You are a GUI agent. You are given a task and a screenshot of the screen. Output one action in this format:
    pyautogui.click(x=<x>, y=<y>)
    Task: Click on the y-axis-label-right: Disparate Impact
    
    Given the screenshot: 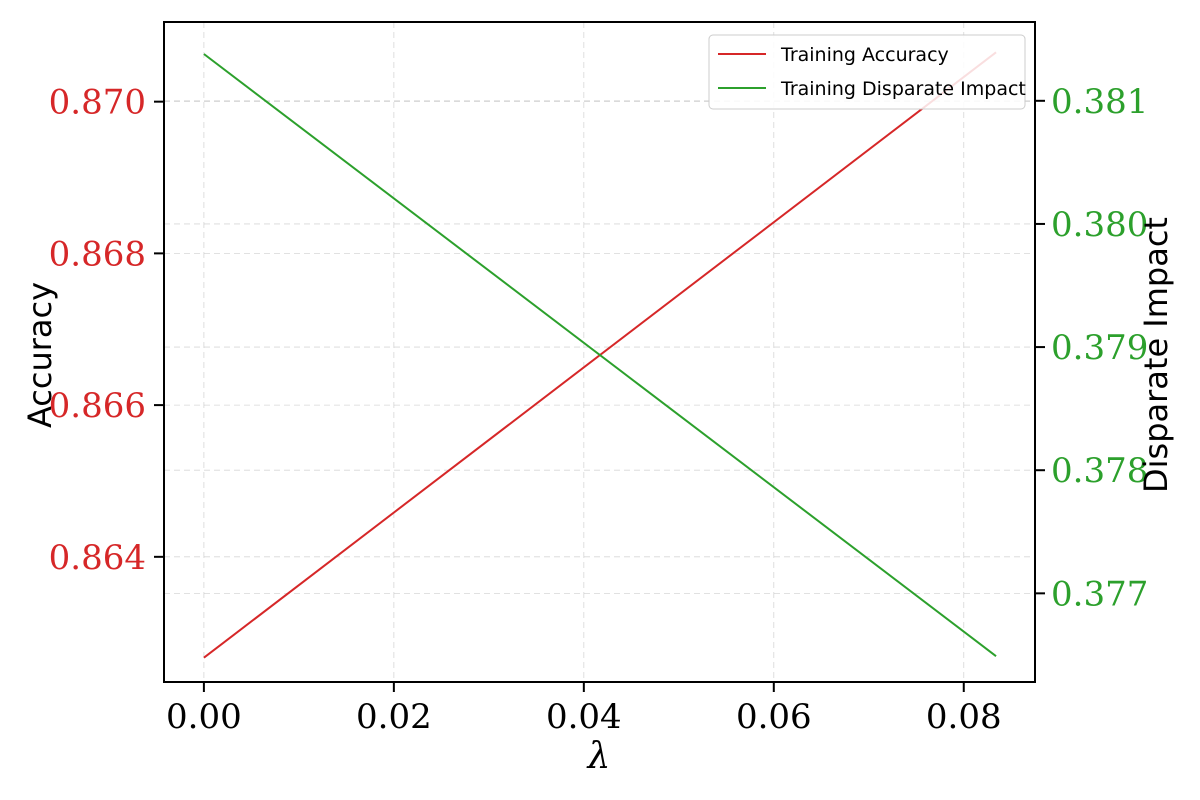 What is the action you would take?
    pyautogui.click(x=1156, y=355)
    